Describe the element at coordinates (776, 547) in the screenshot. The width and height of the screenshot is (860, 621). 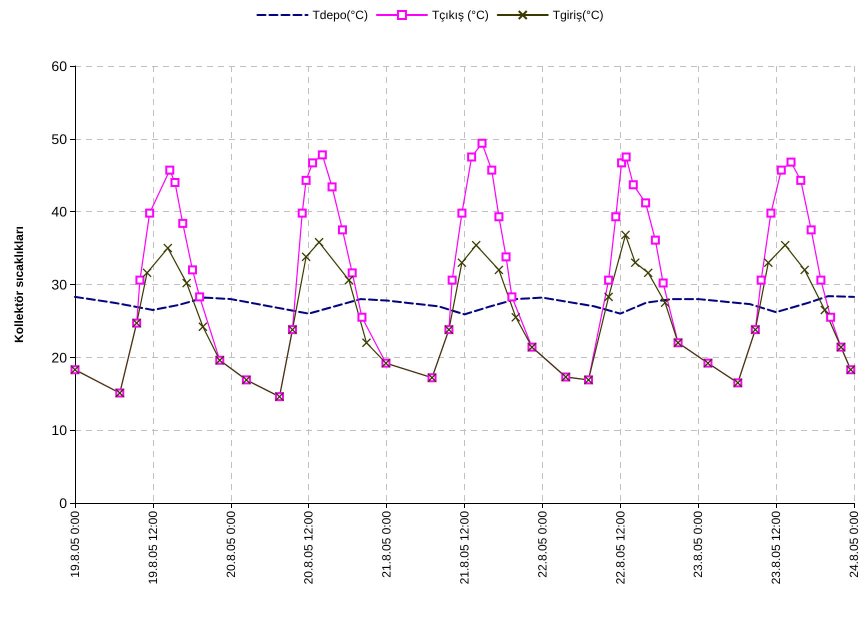
I see `x-tick-label: 23.8.05 12:00` at that location.